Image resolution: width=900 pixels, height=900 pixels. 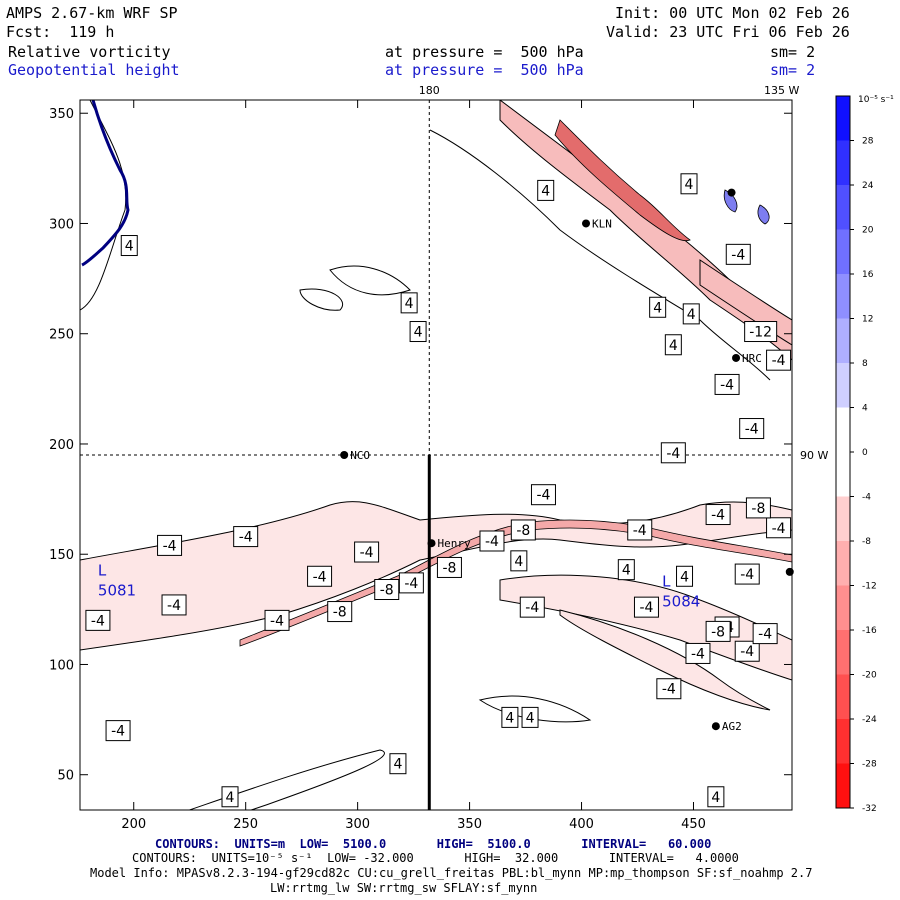 I want to click on vorticity-band-southeast, so click(x=665, y=660).